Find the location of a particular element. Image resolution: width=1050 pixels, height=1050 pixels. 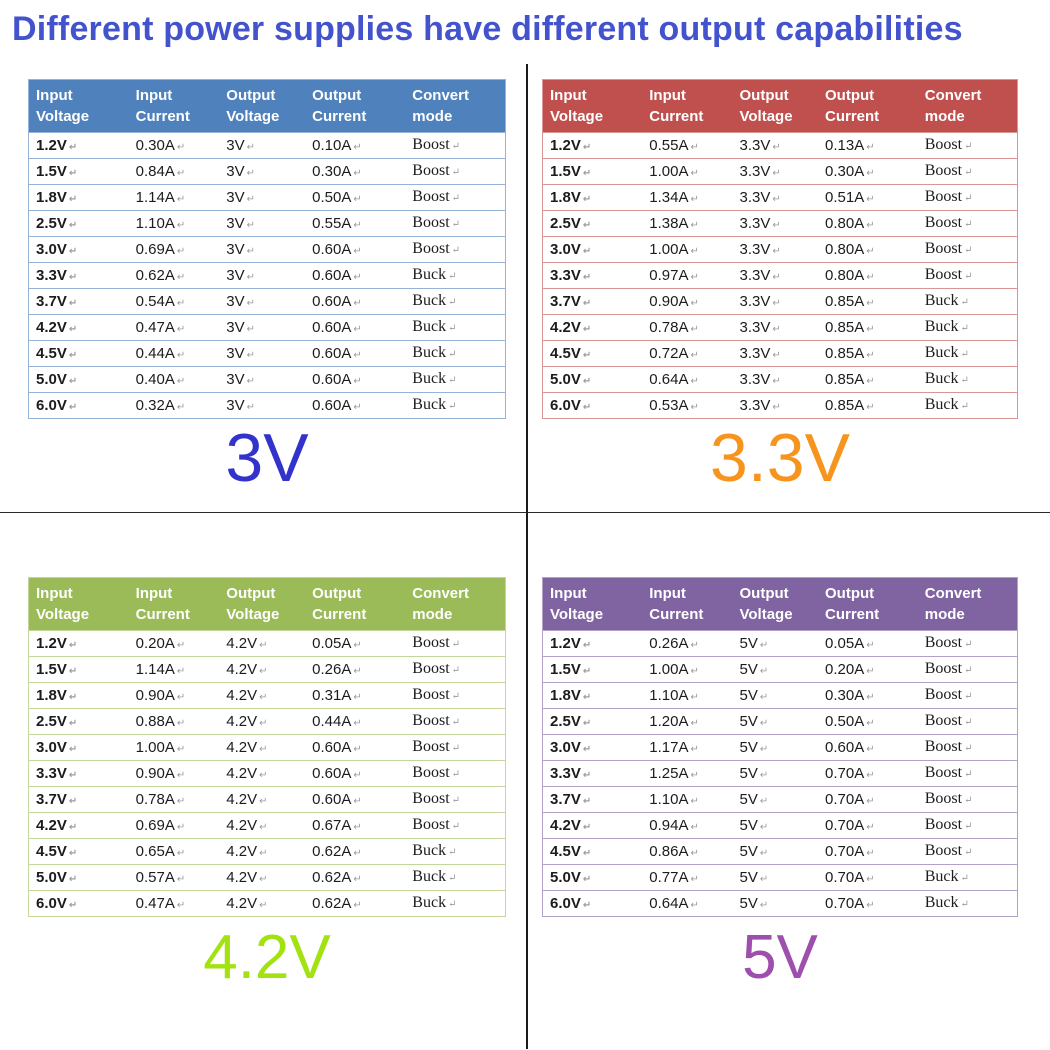

input-current-cell: 0.72A is located at coordinates (687, 353).